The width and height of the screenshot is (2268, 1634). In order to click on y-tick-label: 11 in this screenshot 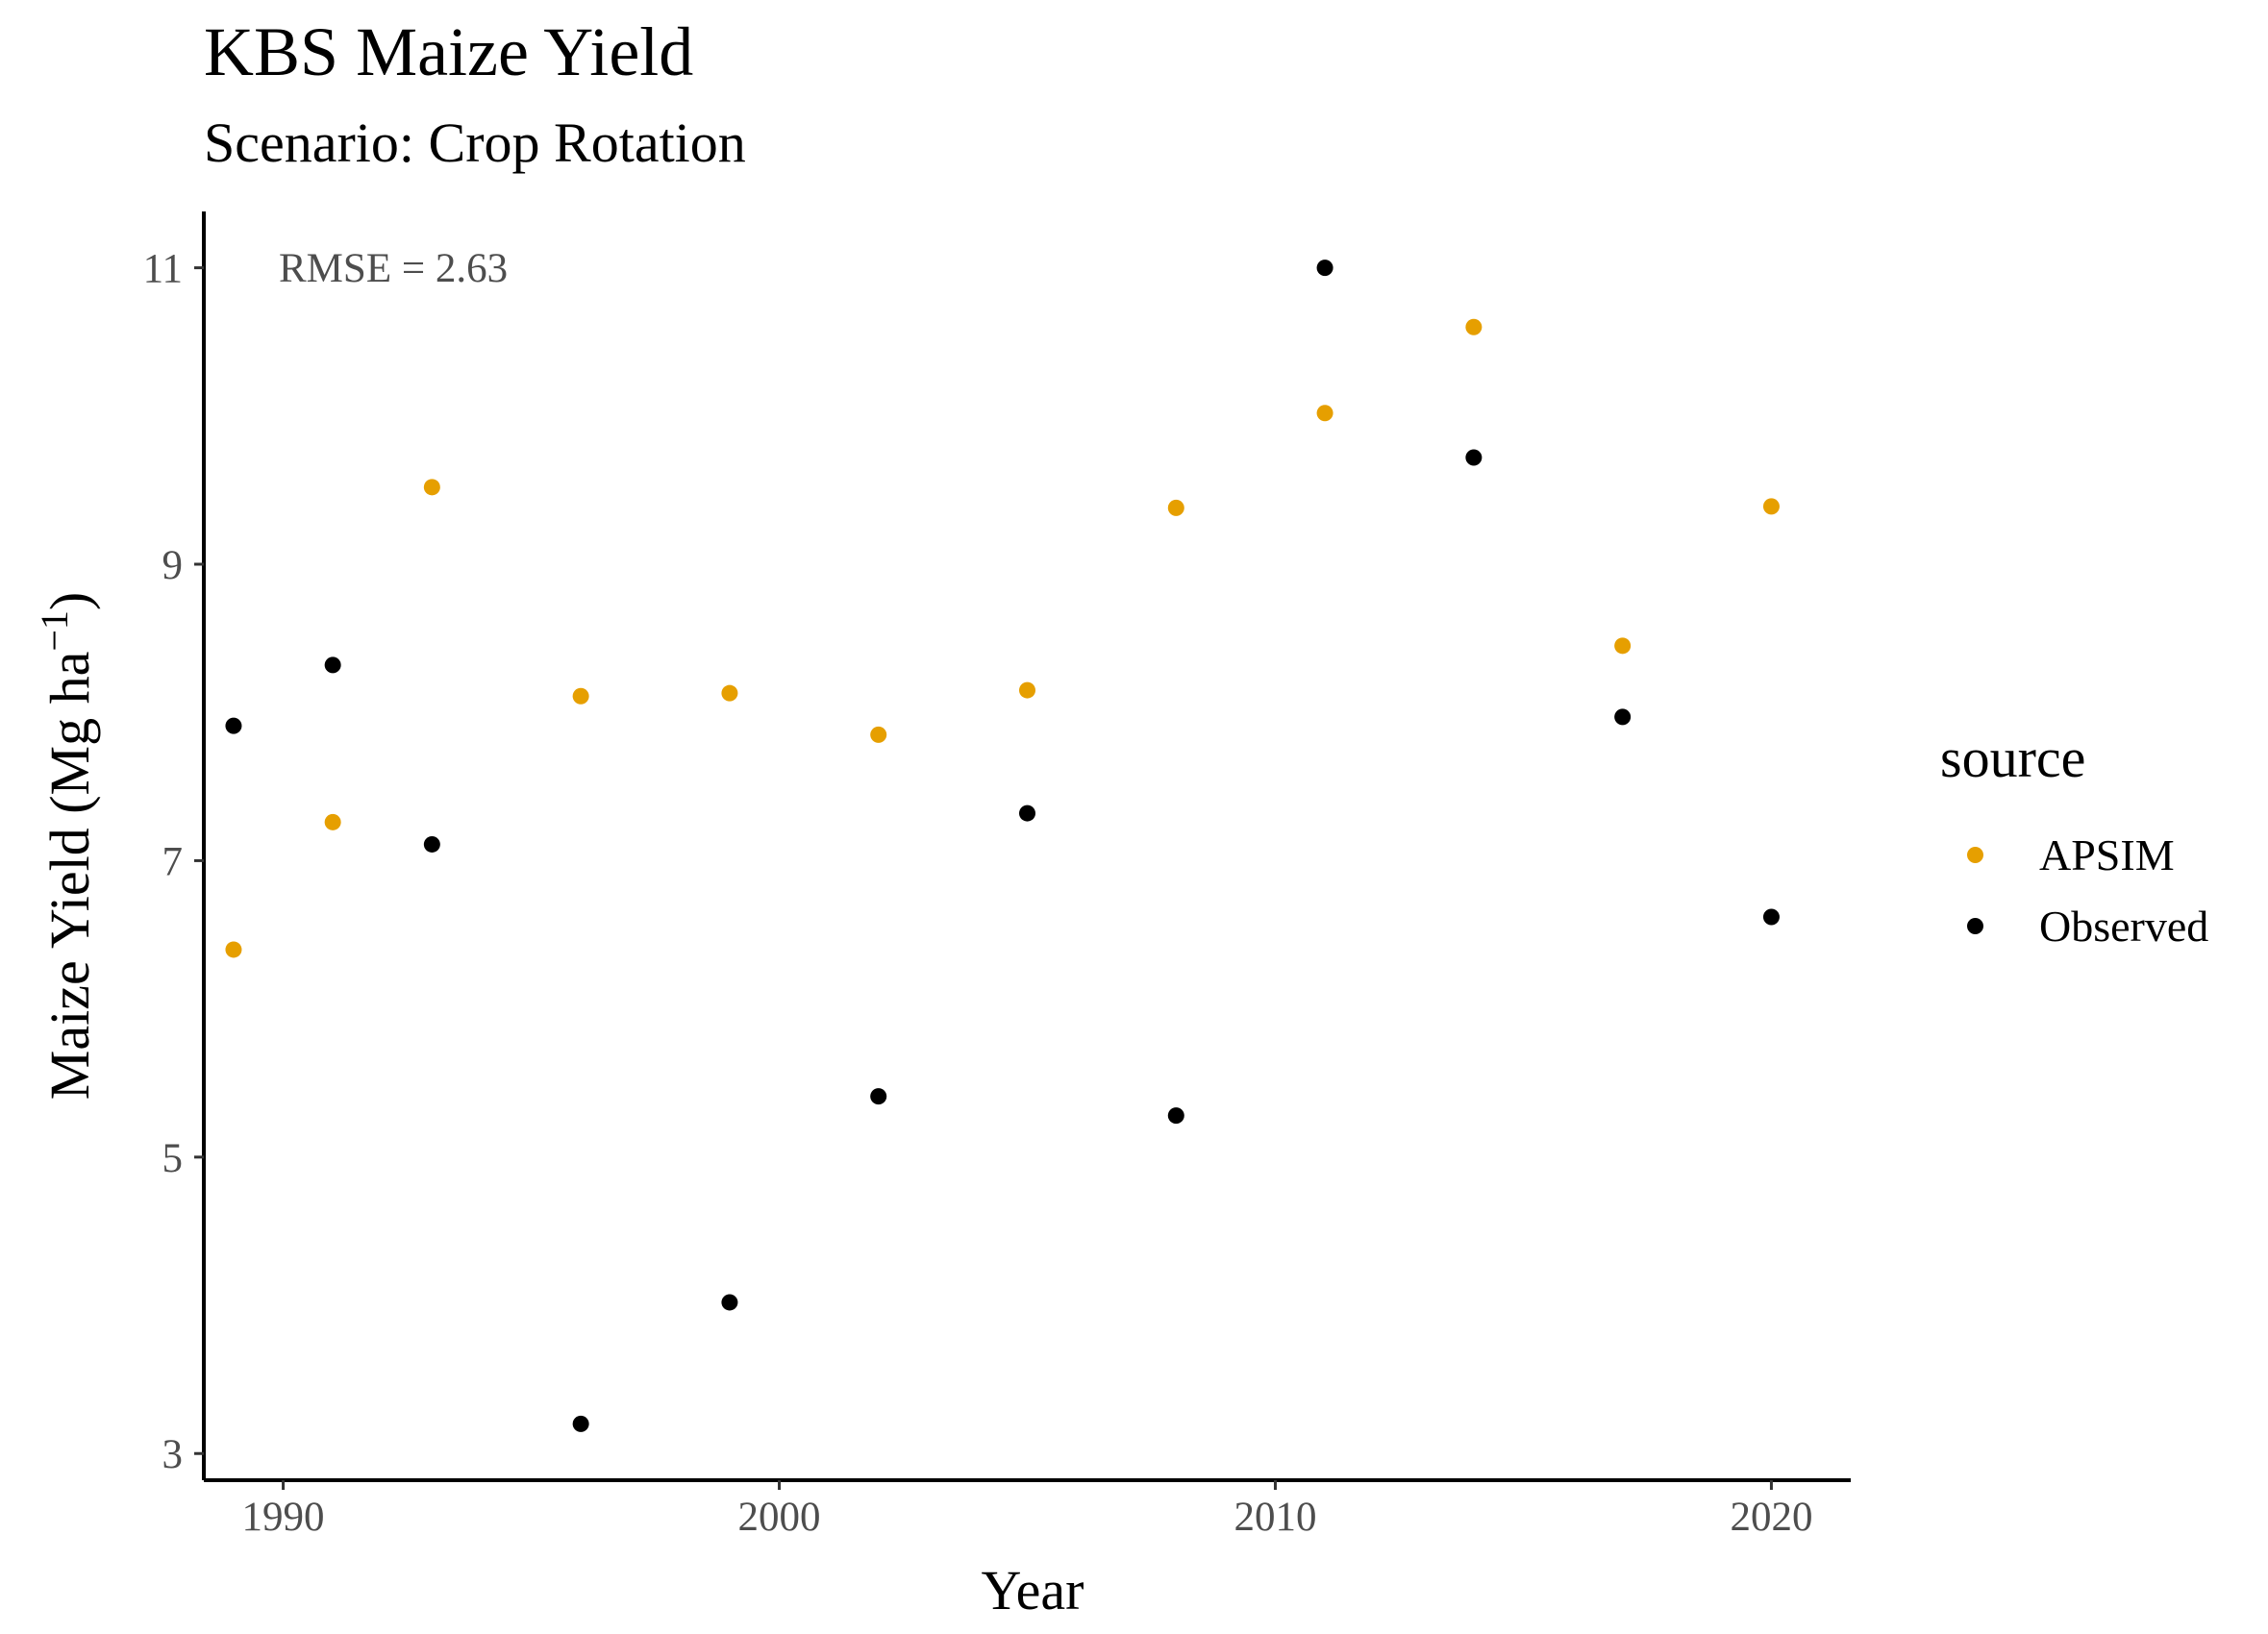, I will do `click(163, 269)`.